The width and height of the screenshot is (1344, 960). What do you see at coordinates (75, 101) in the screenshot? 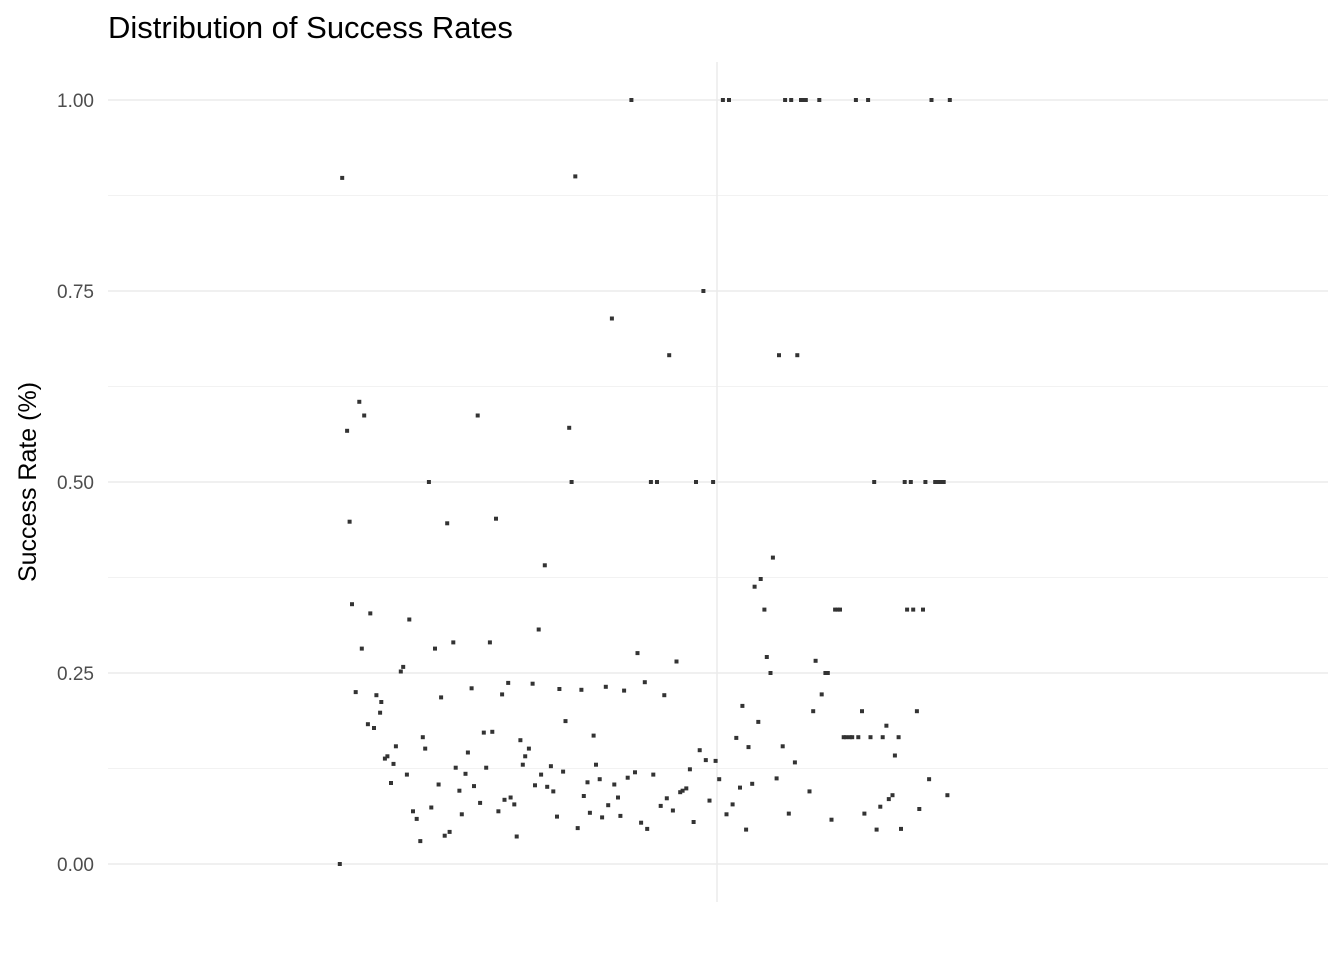
I see `y-tick-label: 1.00` at bounding box center [75, 101].